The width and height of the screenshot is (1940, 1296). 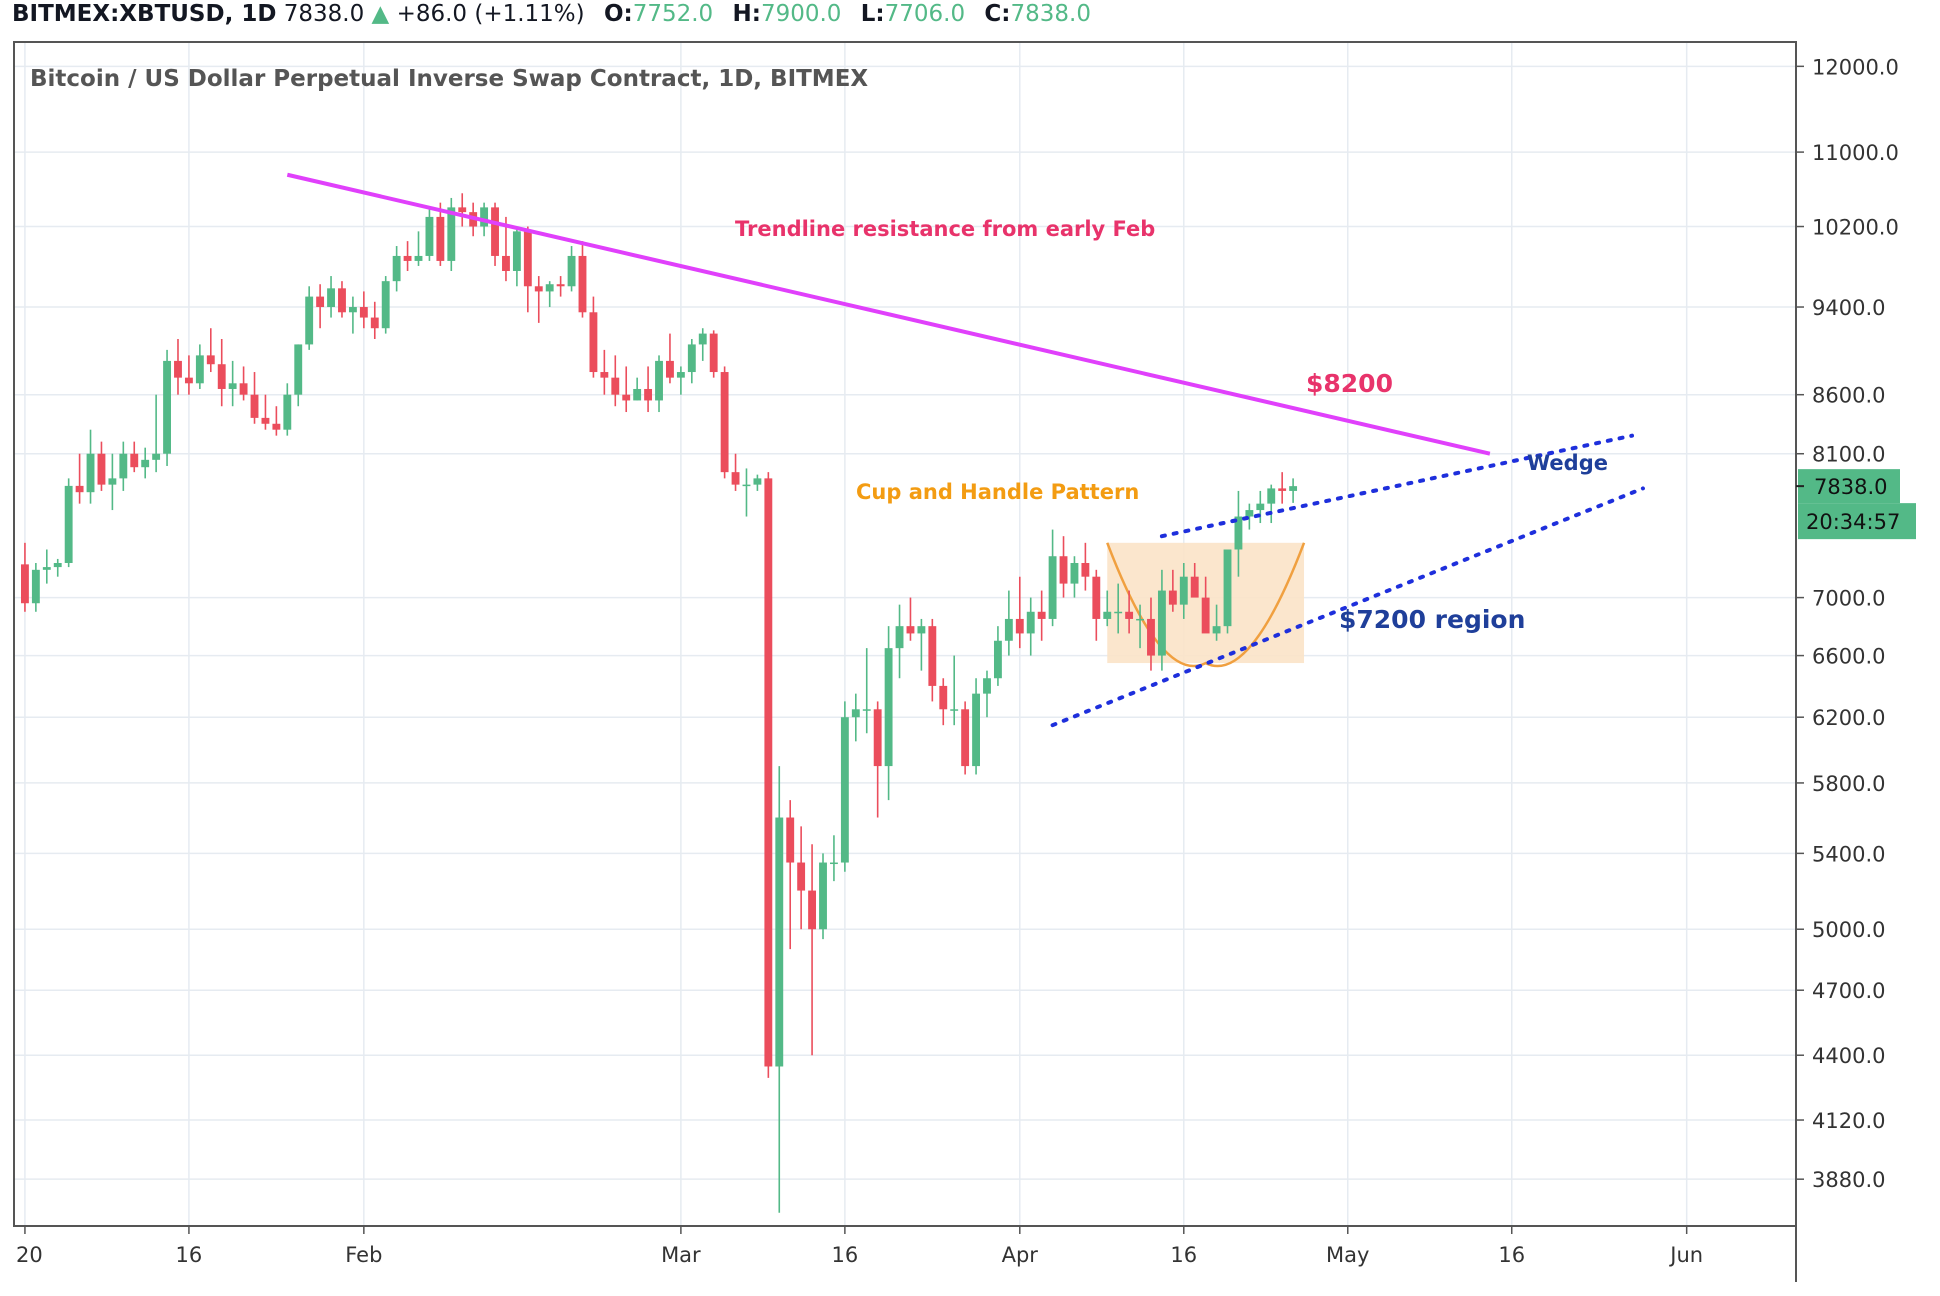 I want to click on countdown-value: 20:34:57, so click(x=1853, y=522).